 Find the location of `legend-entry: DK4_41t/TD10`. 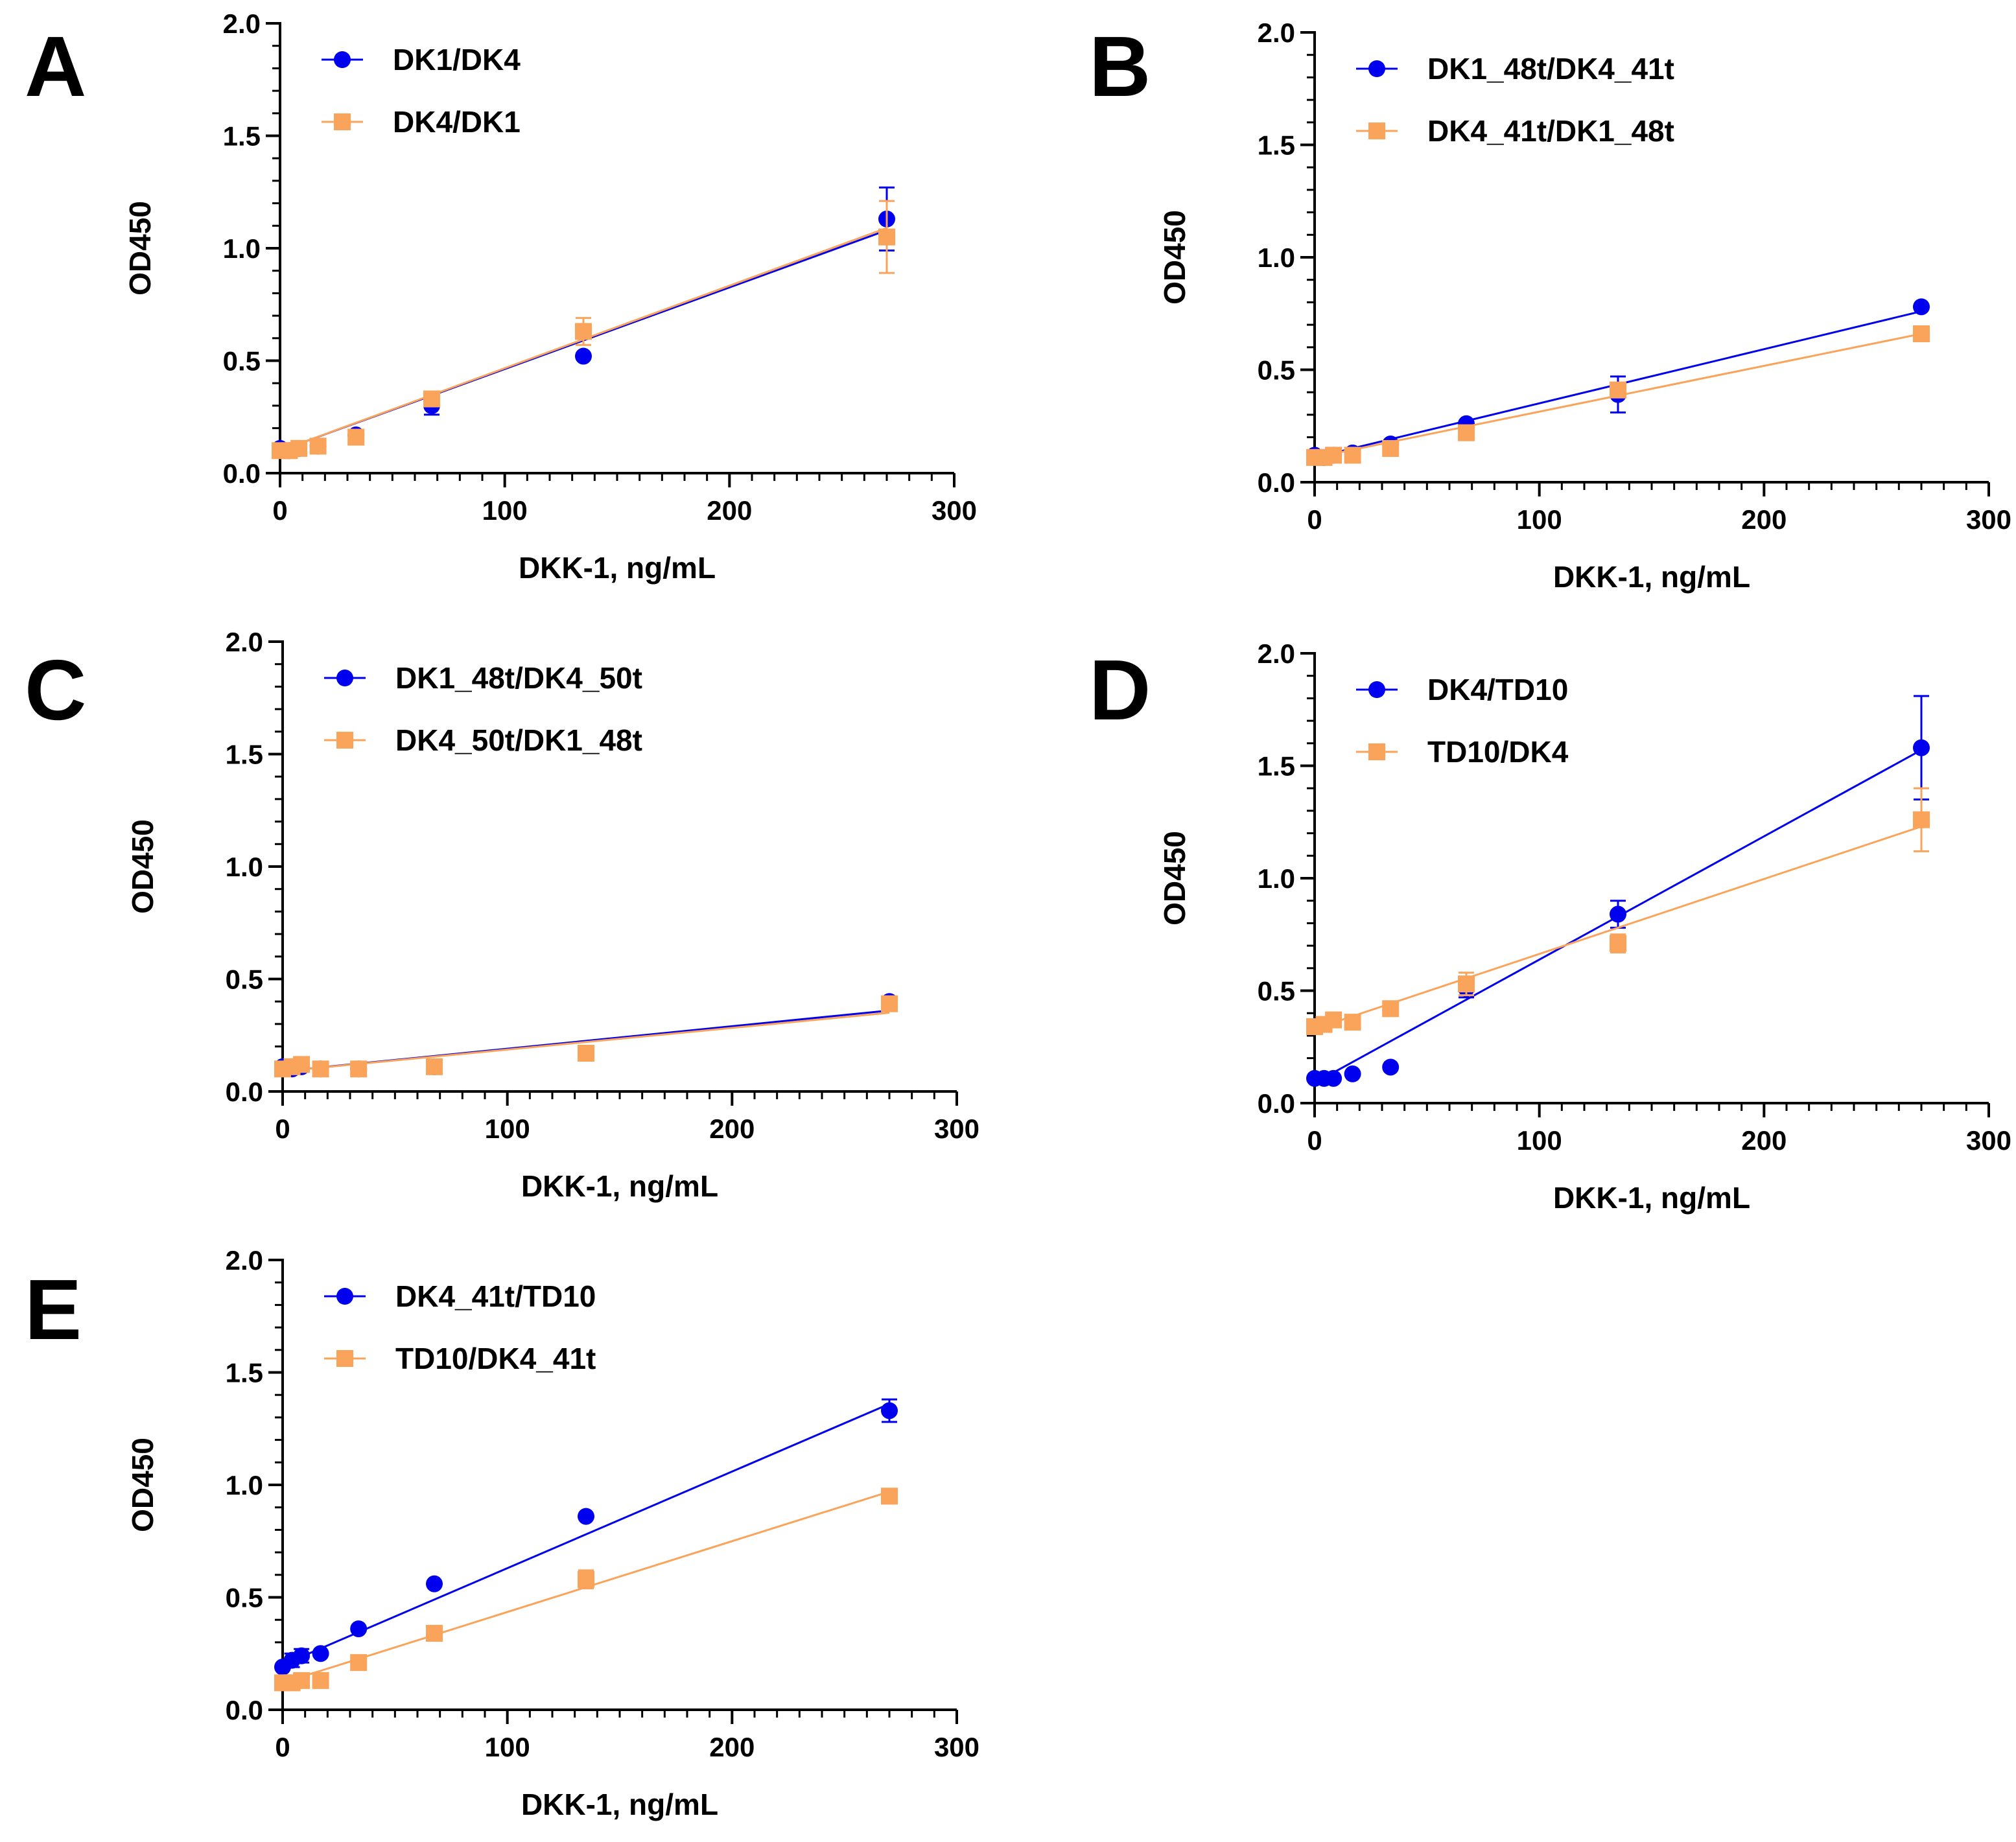

legend-entry: DK4_41t/TD10 is located at coordinates (460, 1296).